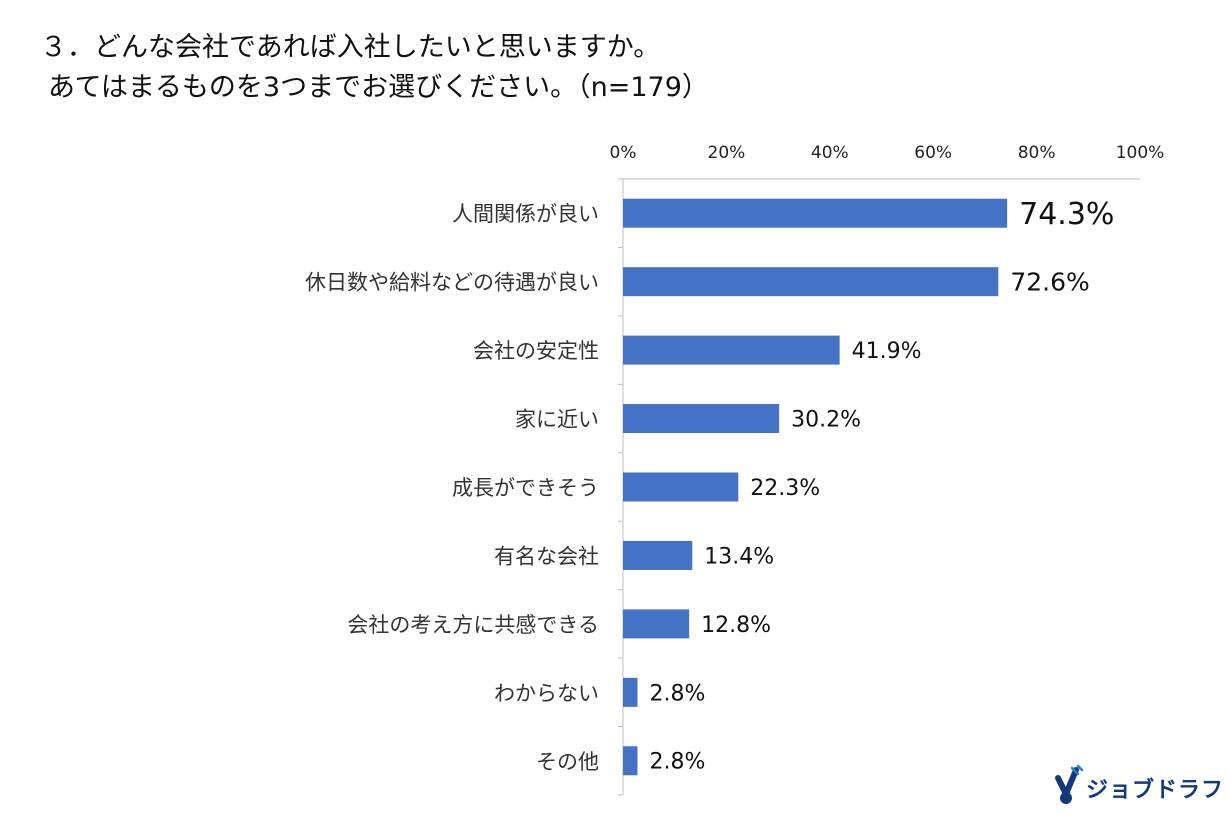 The height and width of the screenshot is (821, 1230). I want to click on data-label: 41.9%, so click(887, 351).